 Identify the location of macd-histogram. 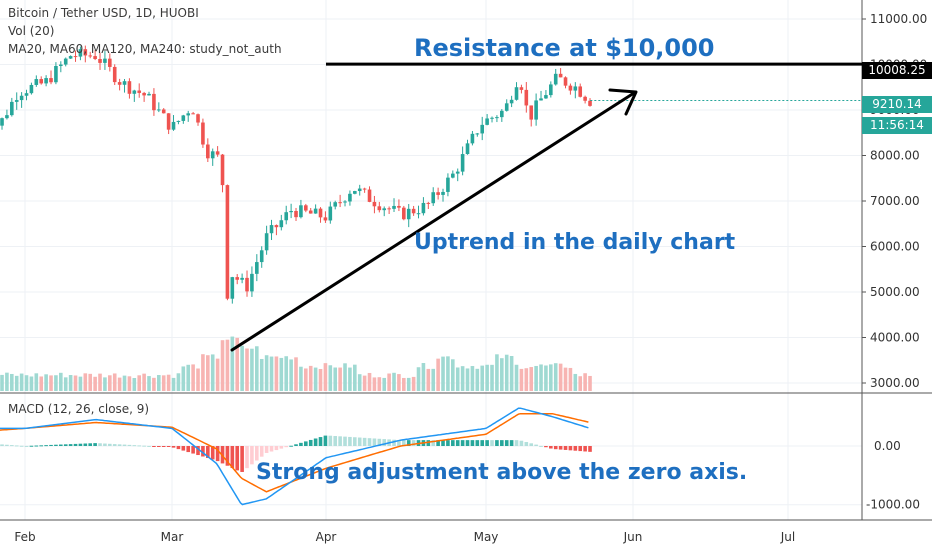
(296, 453).